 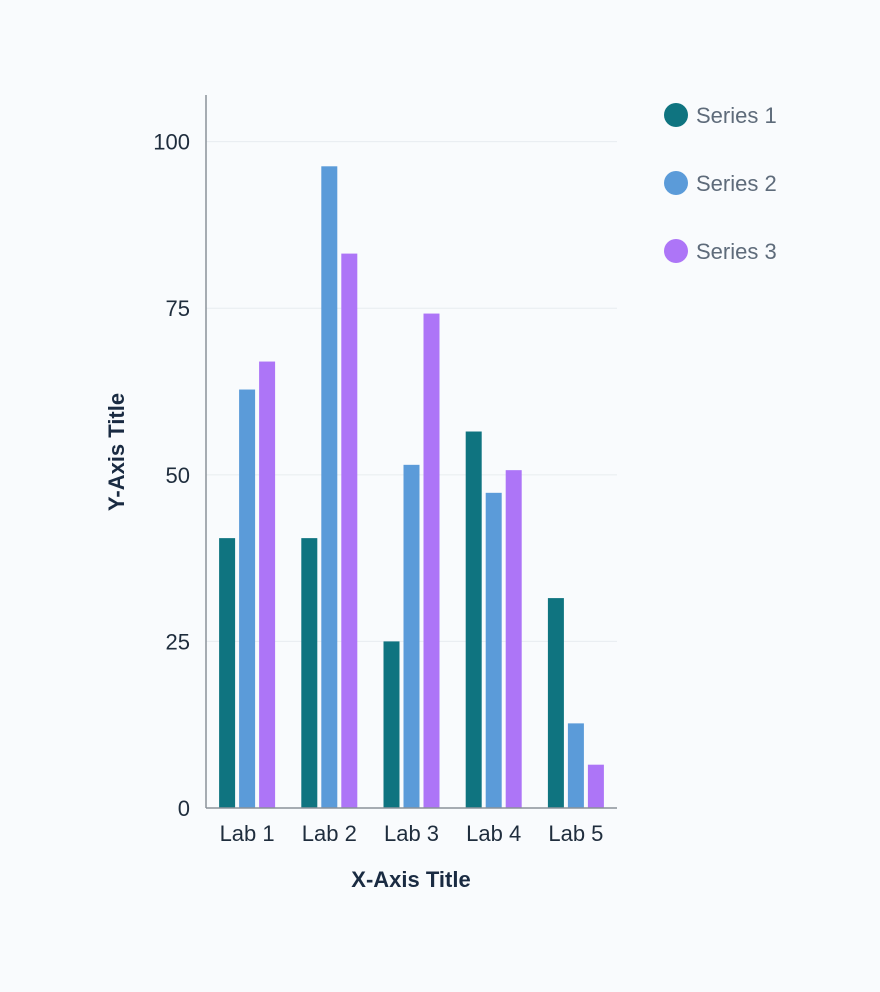 I want to click on x-tick-label: Lab 3, so click(x=411, y=833).